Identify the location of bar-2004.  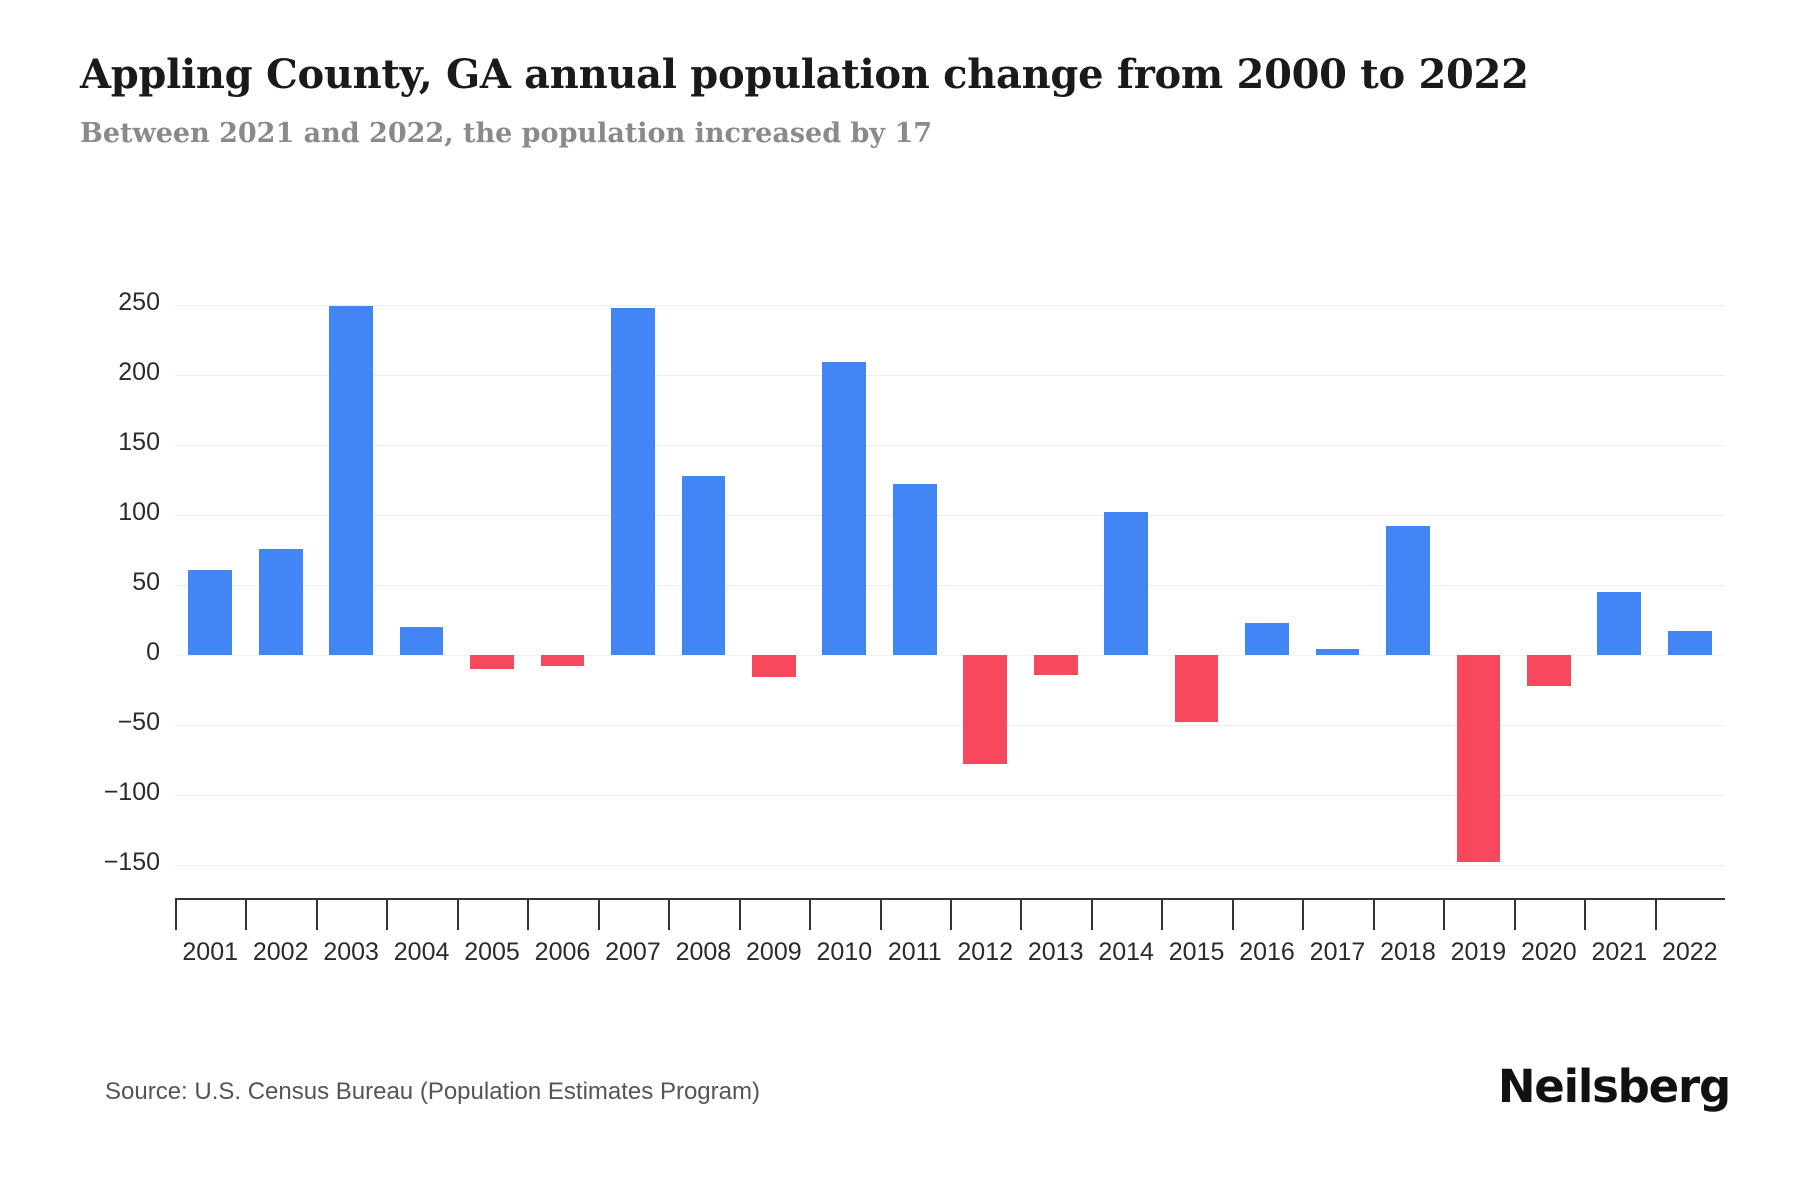
(421, 641).